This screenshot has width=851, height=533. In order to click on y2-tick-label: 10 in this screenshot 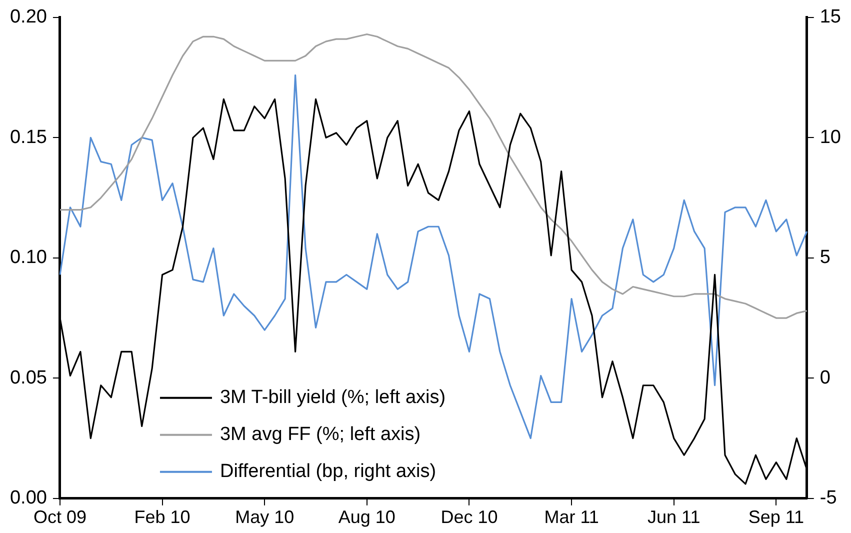, I will do `click(831, 137)`.